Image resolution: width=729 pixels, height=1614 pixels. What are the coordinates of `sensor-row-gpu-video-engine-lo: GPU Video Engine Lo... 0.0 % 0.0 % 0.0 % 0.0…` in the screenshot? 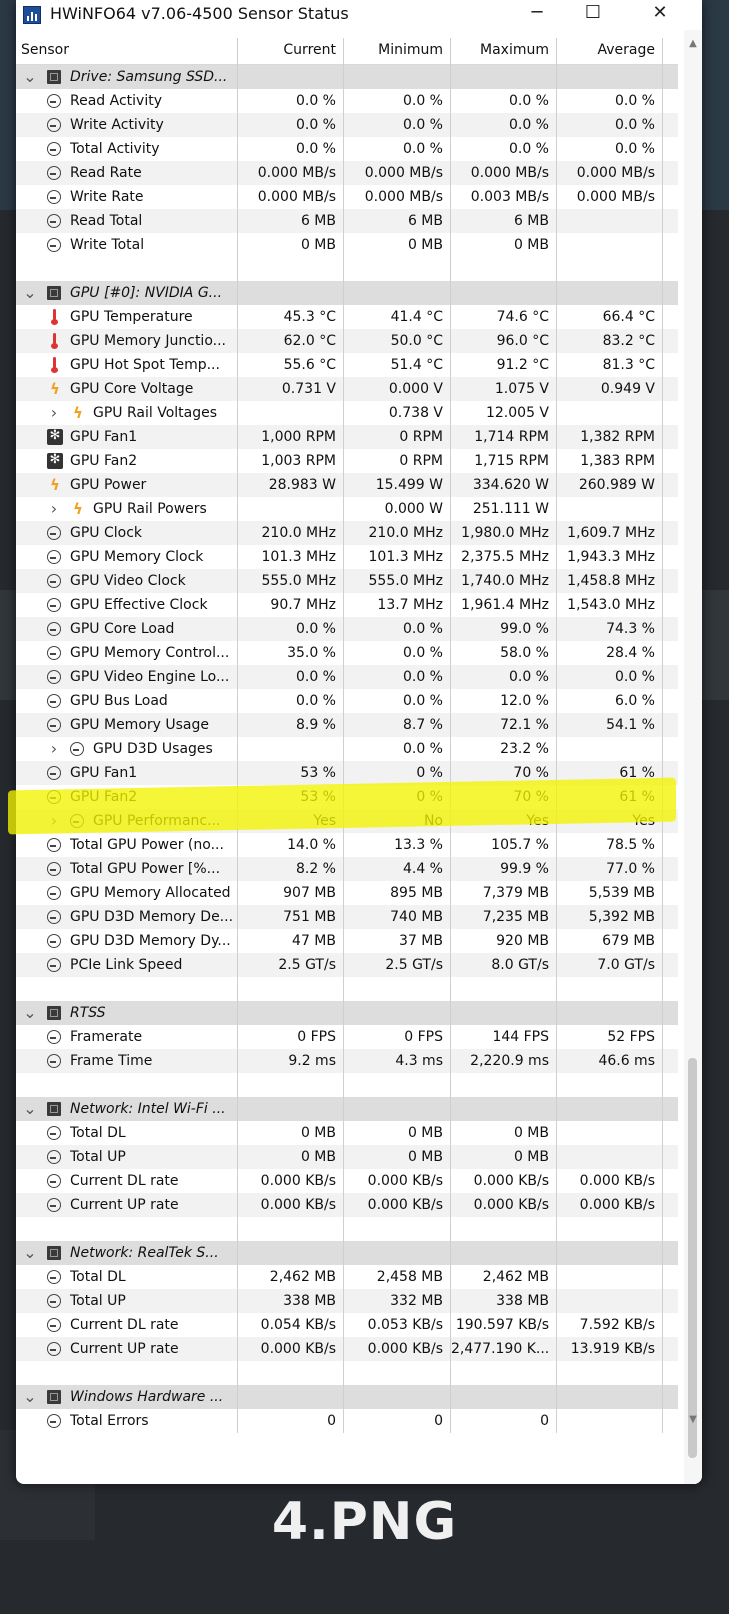 It's located at (347, 677).